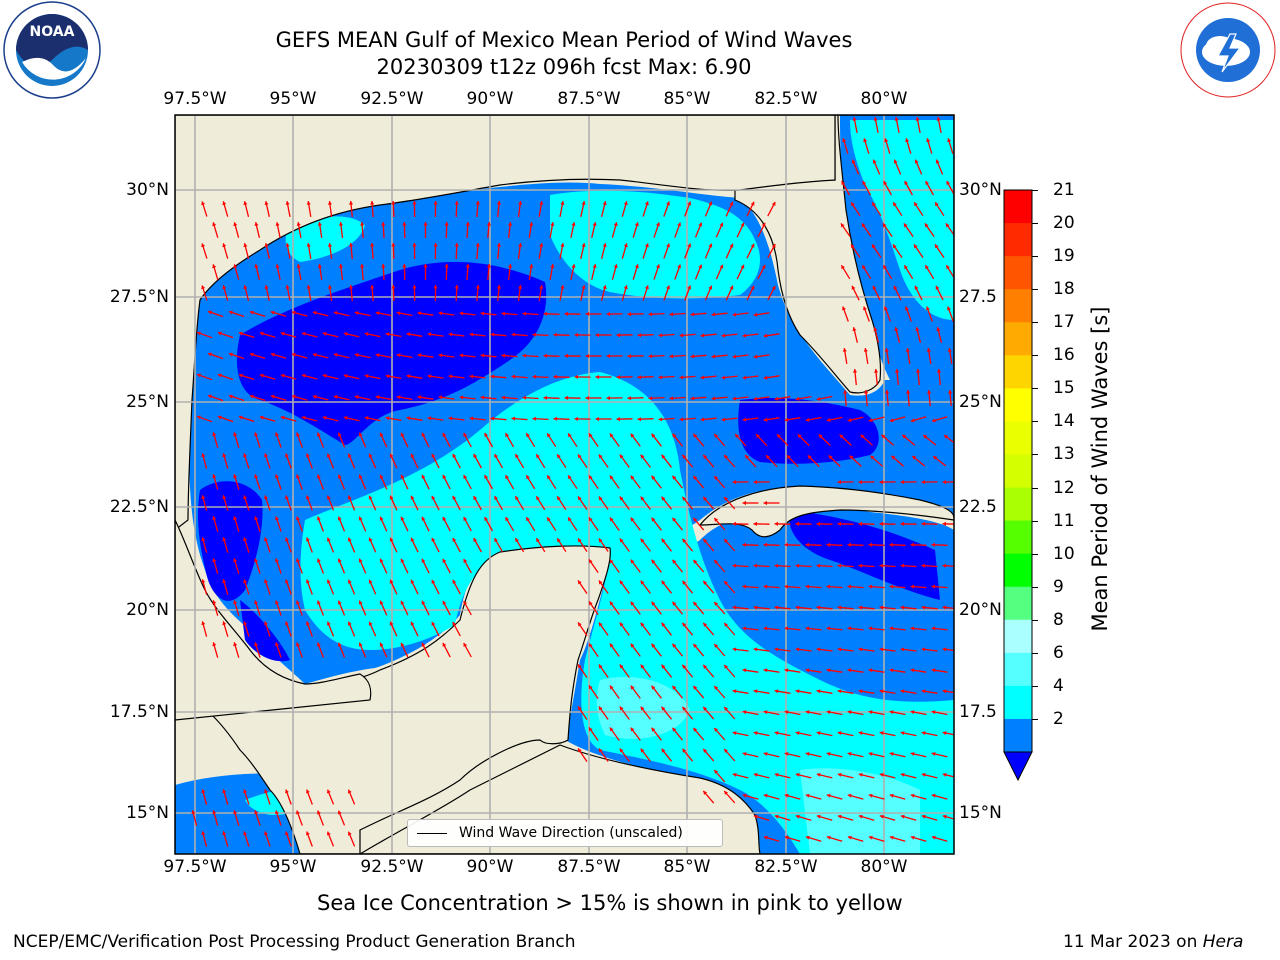 Image resolution: width=1280 pixels, height=960 pixels. Describe the element at coordinates (864, 555) in the screenshot. I see `low-period-zone-carib` at that location.